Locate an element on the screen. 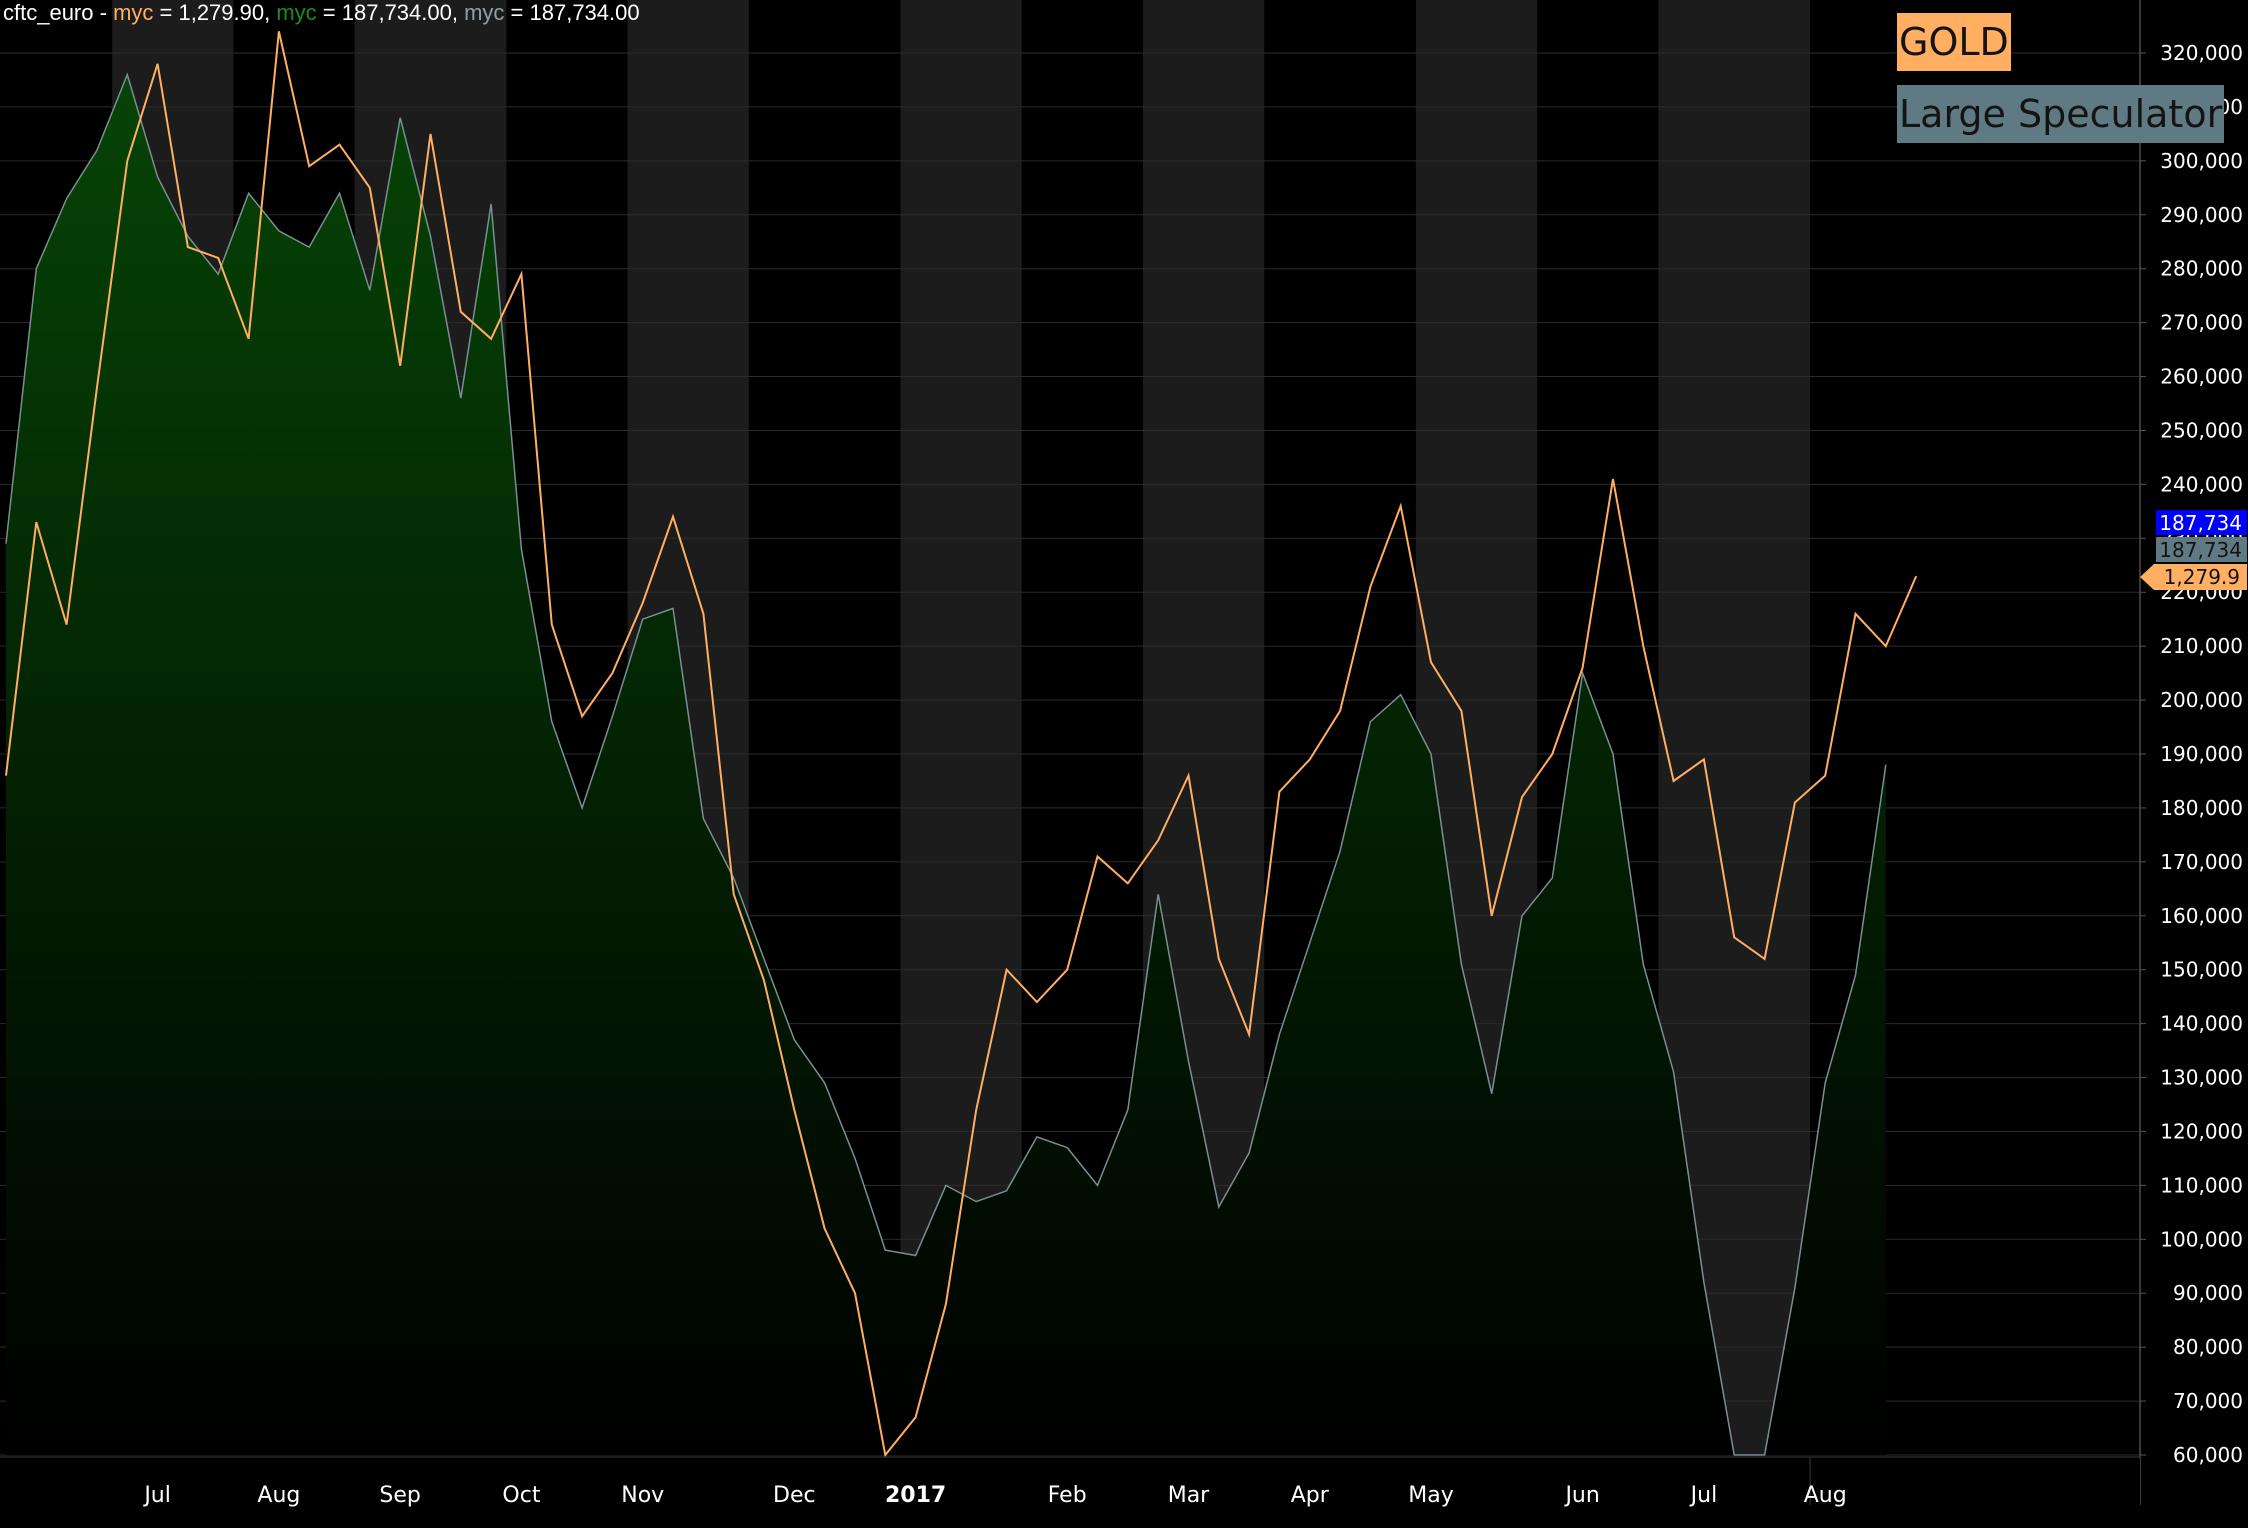 This screenshot has width=2248, height=1528. x-tick-label: Oct is located at coordinates (521, 1495).